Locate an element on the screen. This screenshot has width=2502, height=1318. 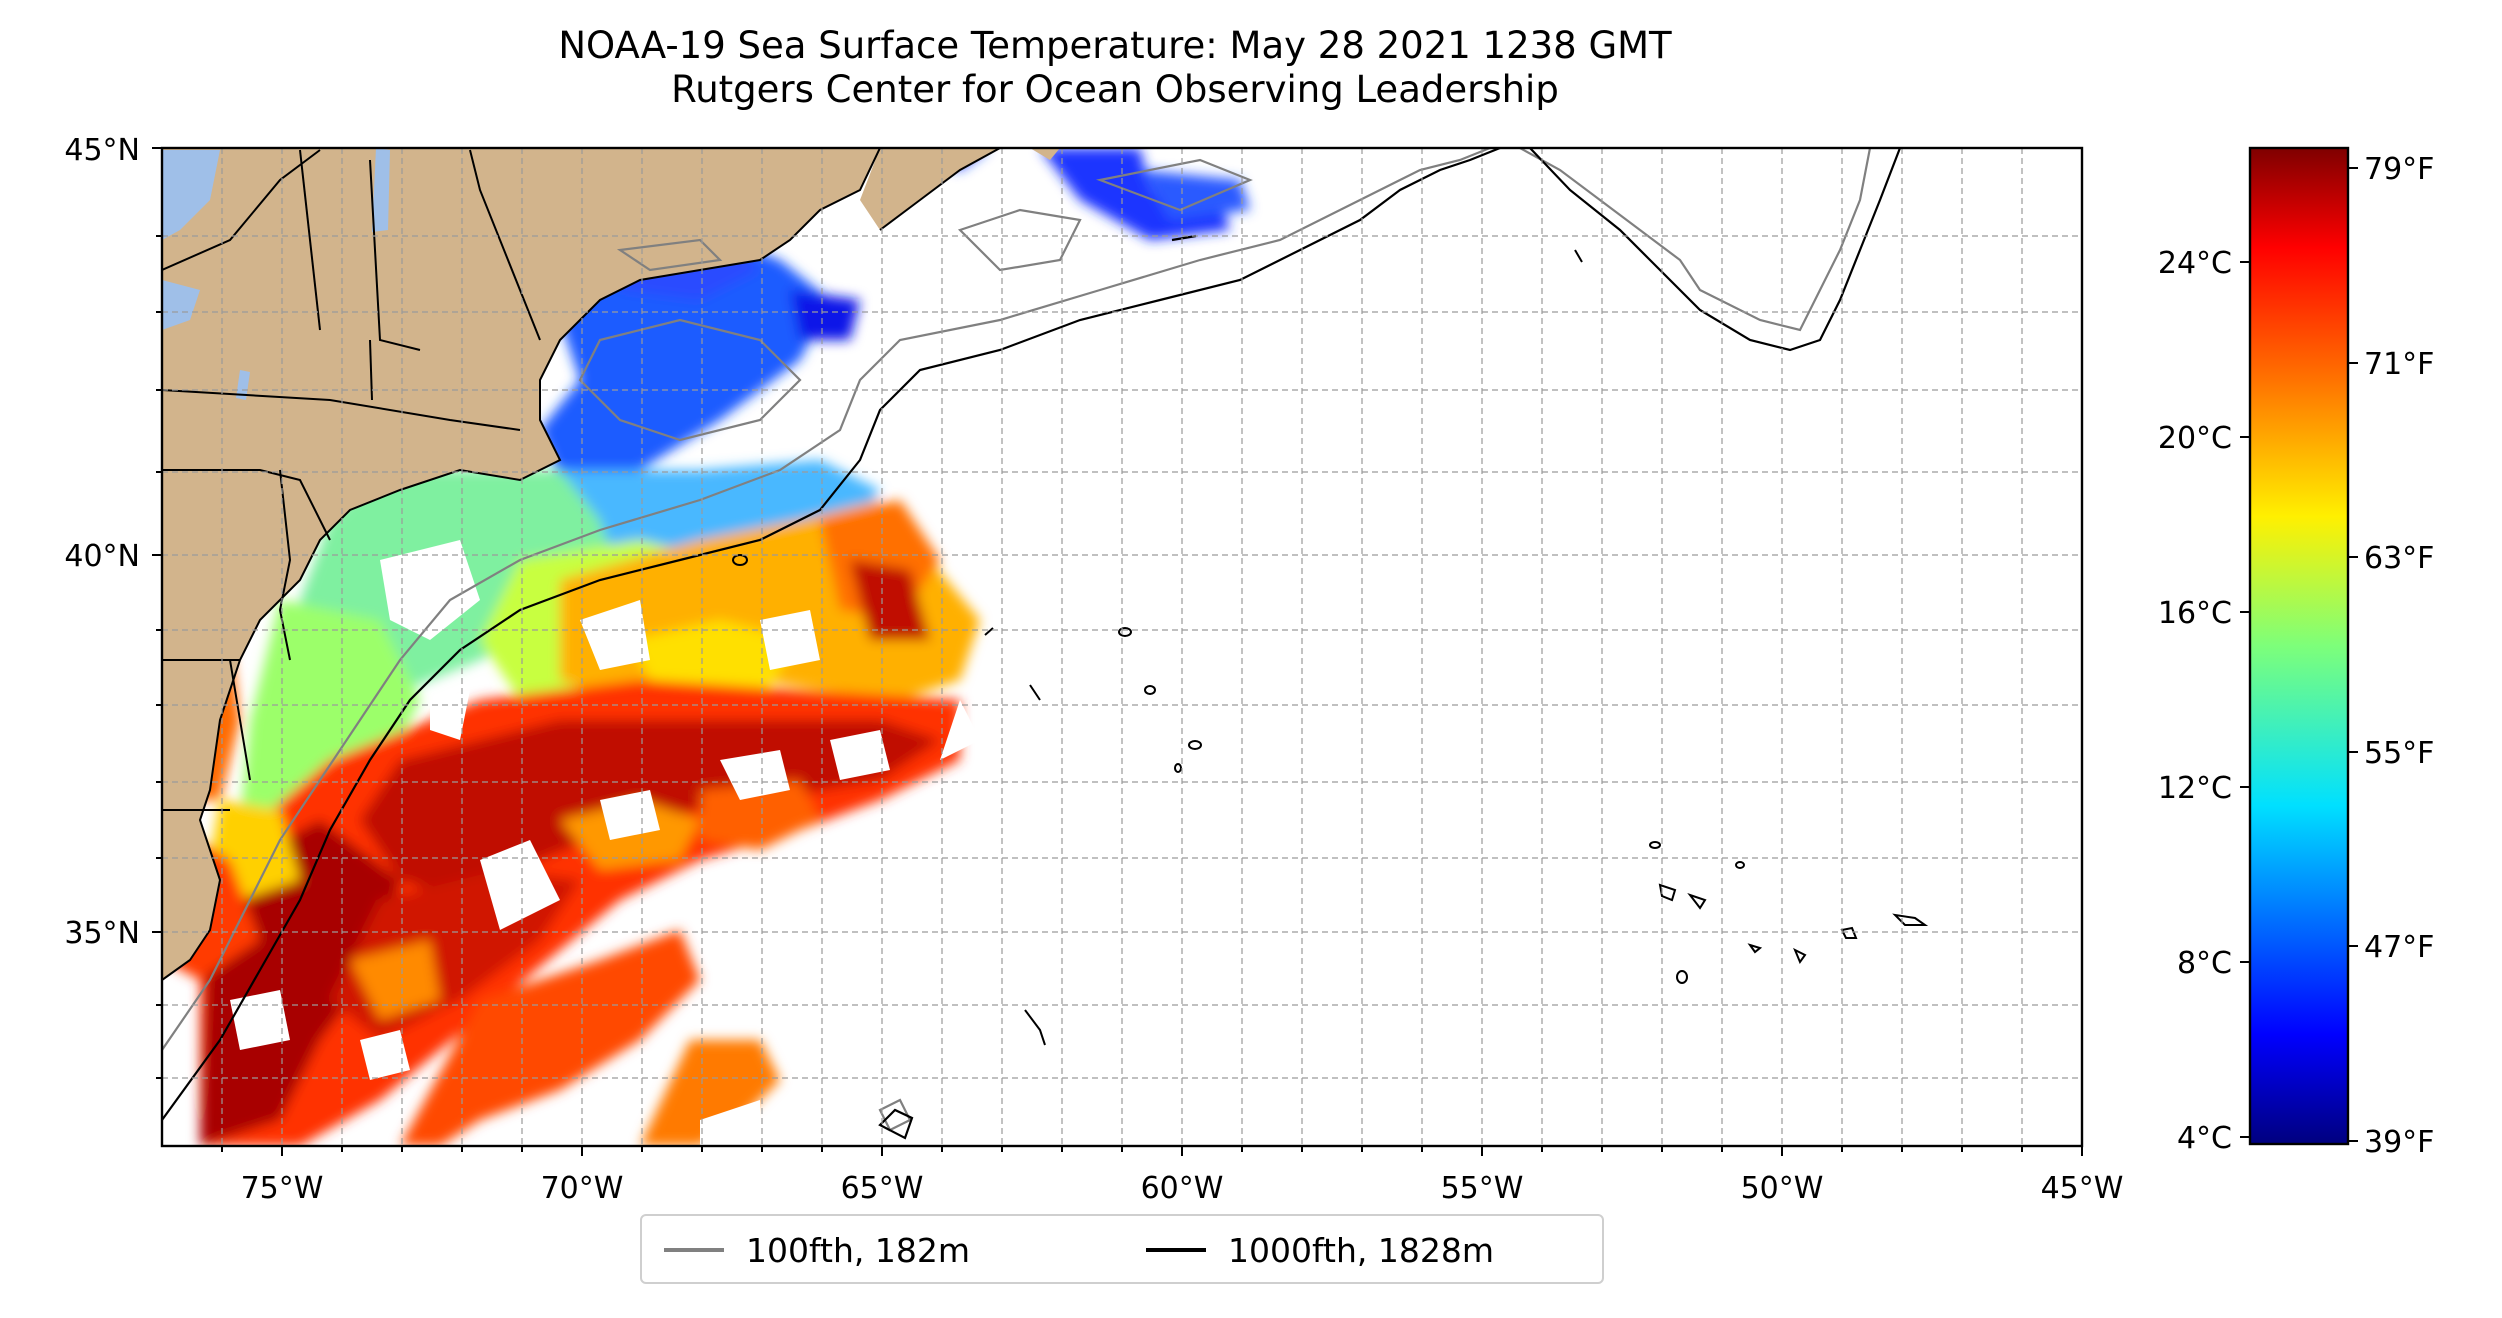
colorbar-c-12: 12°C is located at coordinates (2195, 788).